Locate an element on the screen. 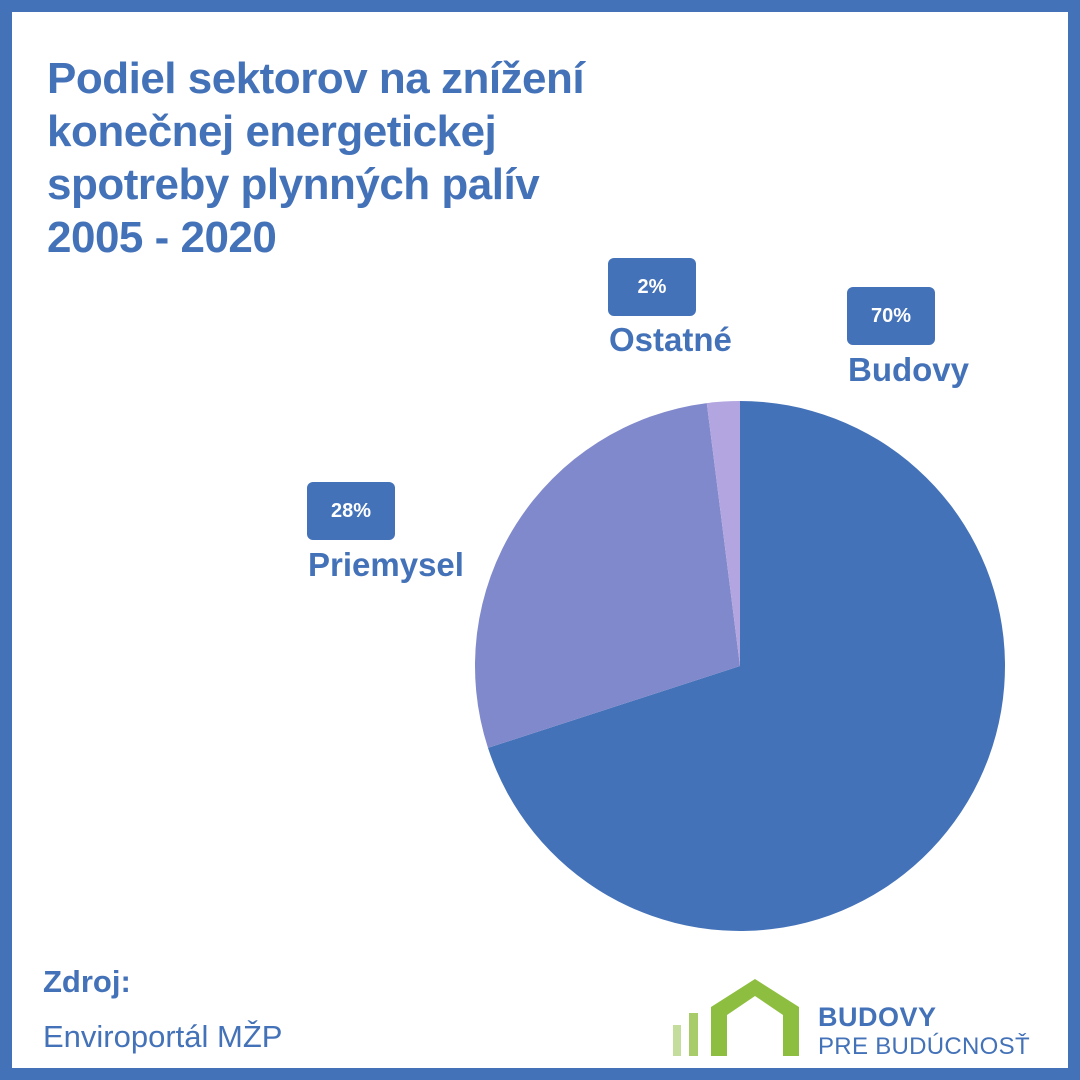 This screenshot has height=1080, width=1080. pie-slice-priemysel is located at coordinates (607, 575).